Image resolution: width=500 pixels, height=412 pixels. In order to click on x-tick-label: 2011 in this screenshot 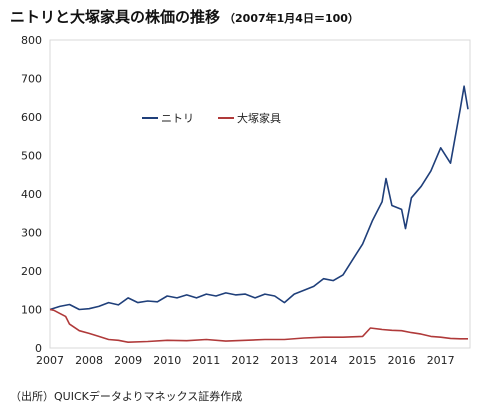, I will do `click(206, 360)`.